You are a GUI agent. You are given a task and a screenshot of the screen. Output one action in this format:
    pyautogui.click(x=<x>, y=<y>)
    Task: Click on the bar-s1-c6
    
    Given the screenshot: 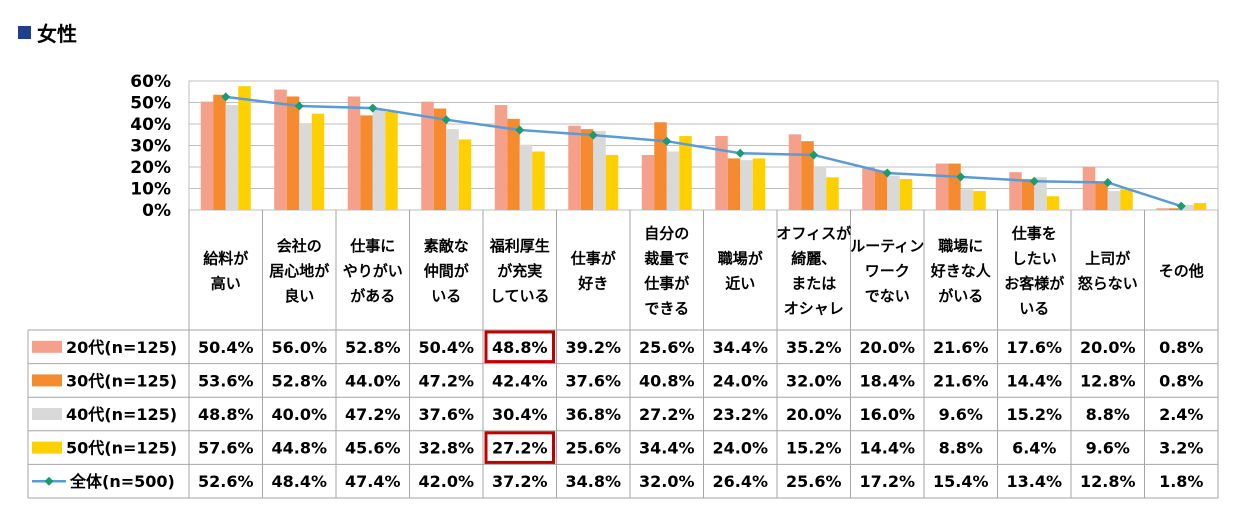 What is the action you would take?
    pyautogui.click(x=660, y=166)
    